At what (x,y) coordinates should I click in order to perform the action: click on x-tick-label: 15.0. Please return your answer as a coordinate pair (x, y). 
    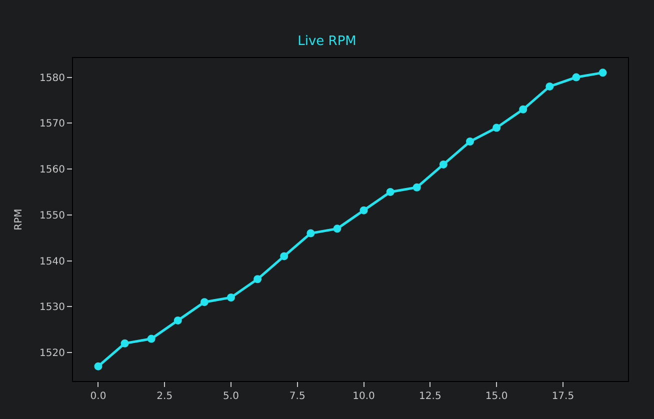
    Looking at the image, I should click on (496, 396).